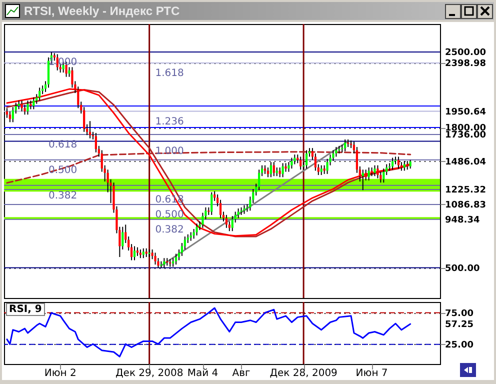  I want to click on y-tick-label: 2398.98, so click(465, 63).